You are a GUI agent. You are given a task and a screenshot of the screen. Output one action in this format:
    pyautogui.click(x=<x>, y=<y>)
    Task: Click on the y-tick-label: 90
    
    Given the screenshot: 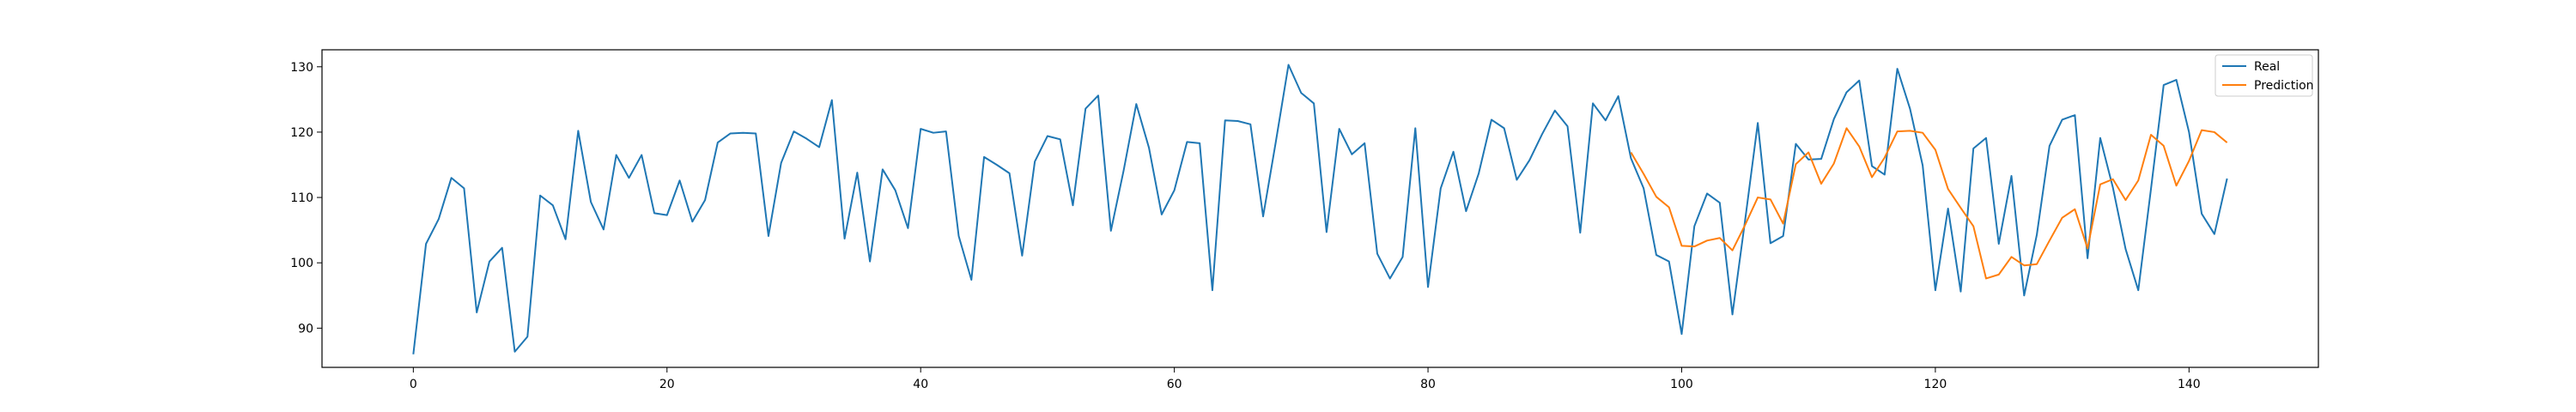 What is the action you would take?
    pyautogui.click(x=305, y=329)
    